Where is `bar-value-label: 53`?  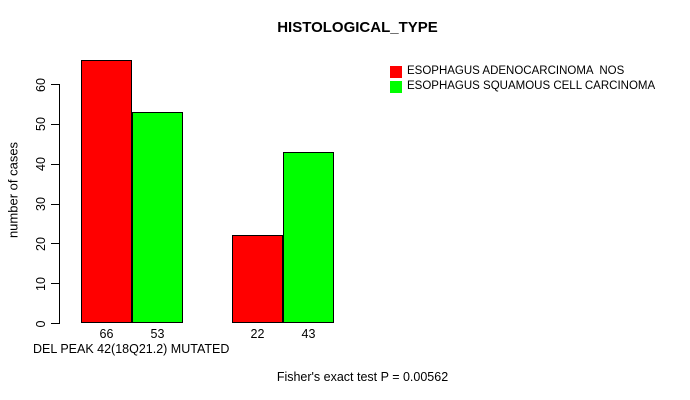 bar-value-label: 53 is located at coordinates (157, 334).